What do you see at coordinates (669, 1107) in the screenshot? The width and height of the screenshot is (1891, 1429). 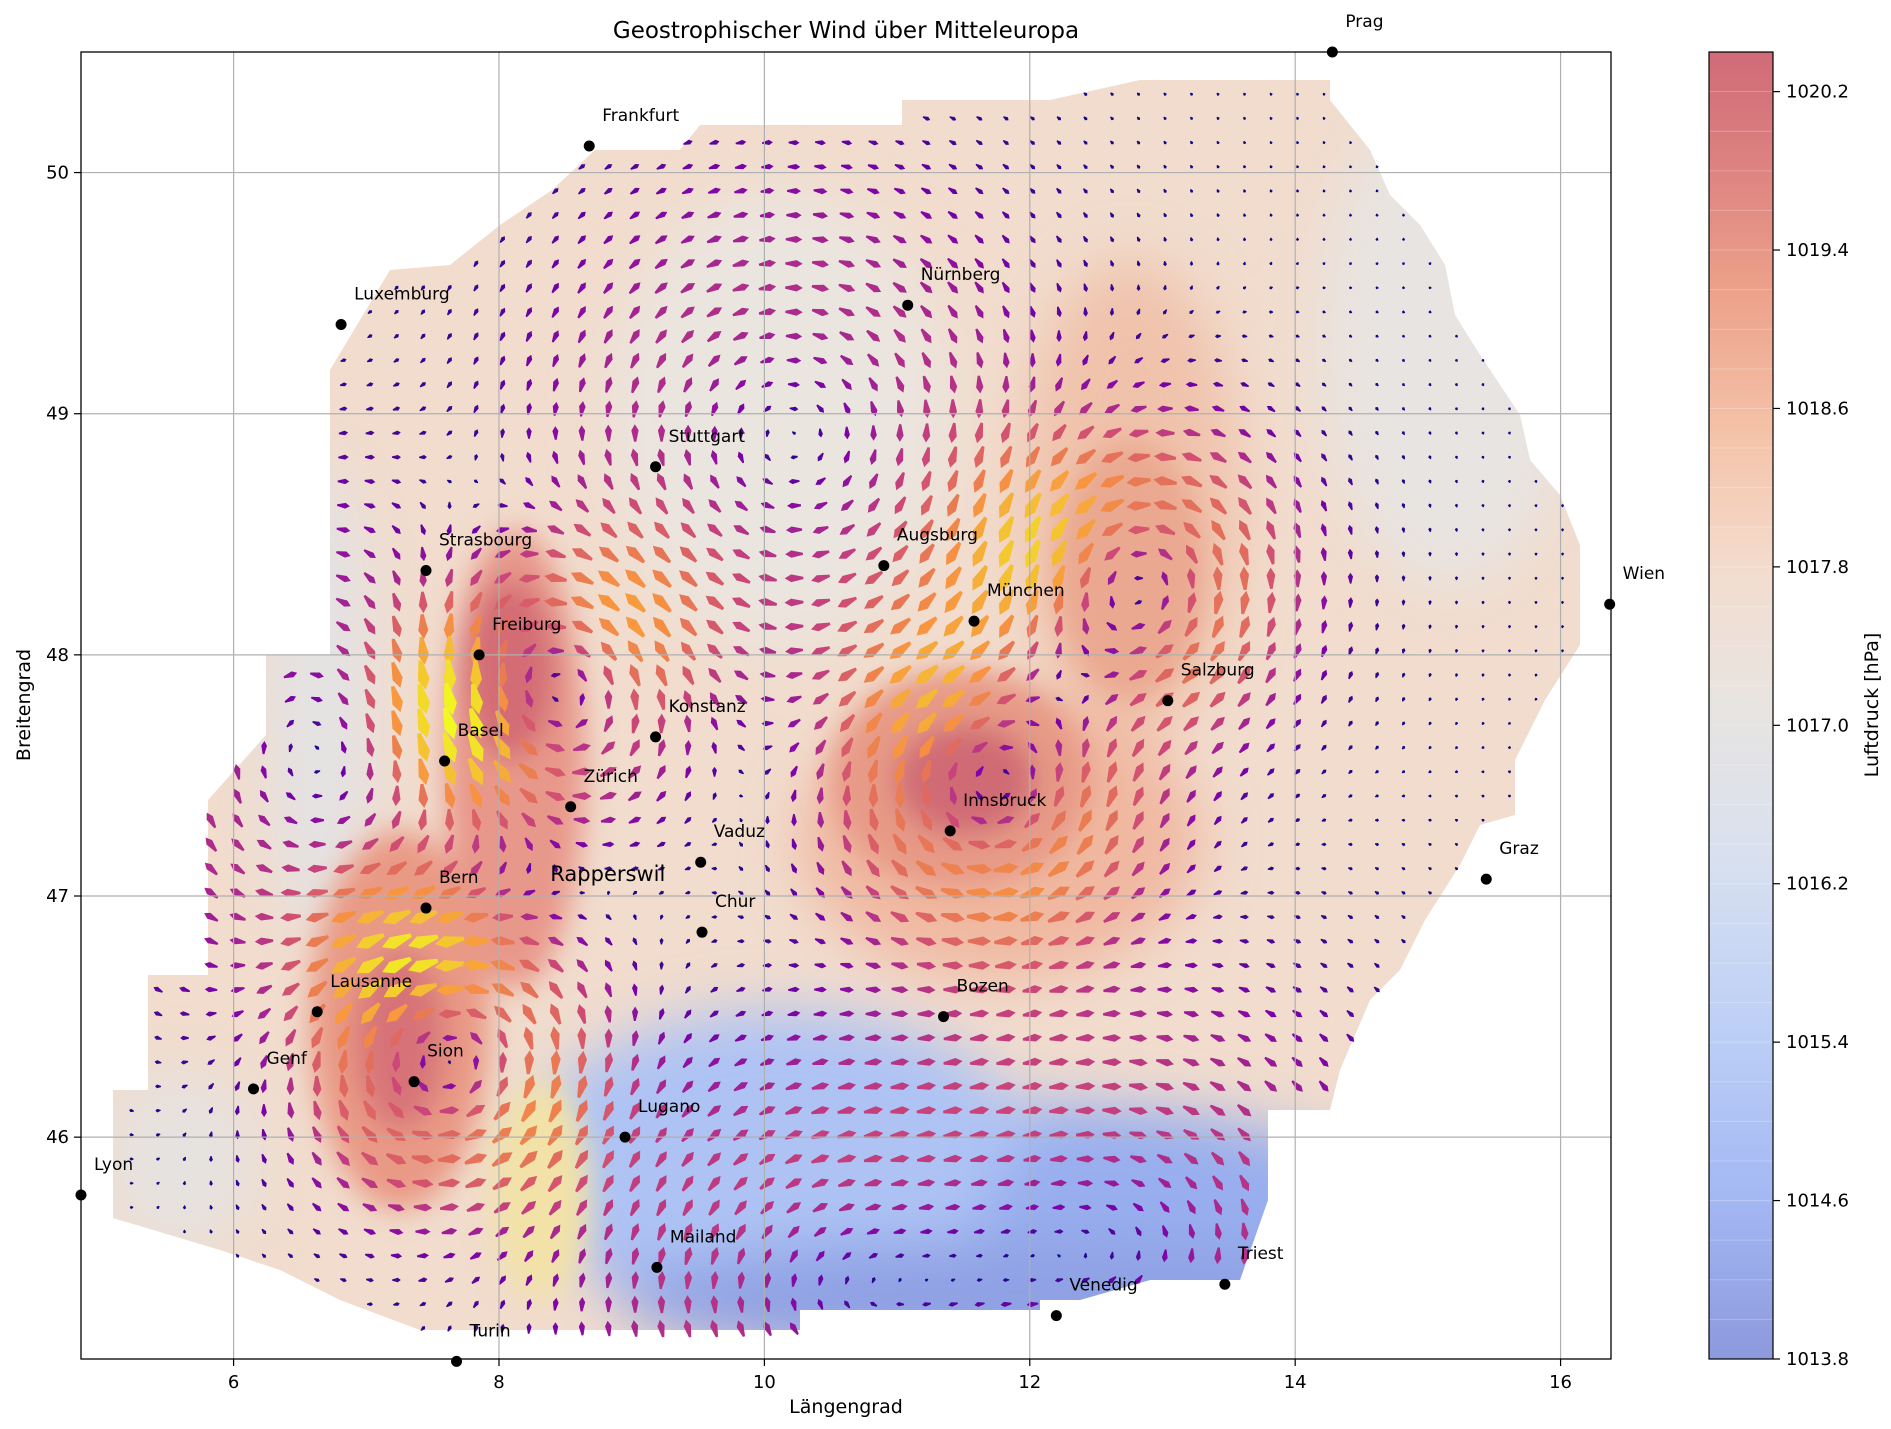 I see `city-label: Lugano` at bounding box center [669, 1107].